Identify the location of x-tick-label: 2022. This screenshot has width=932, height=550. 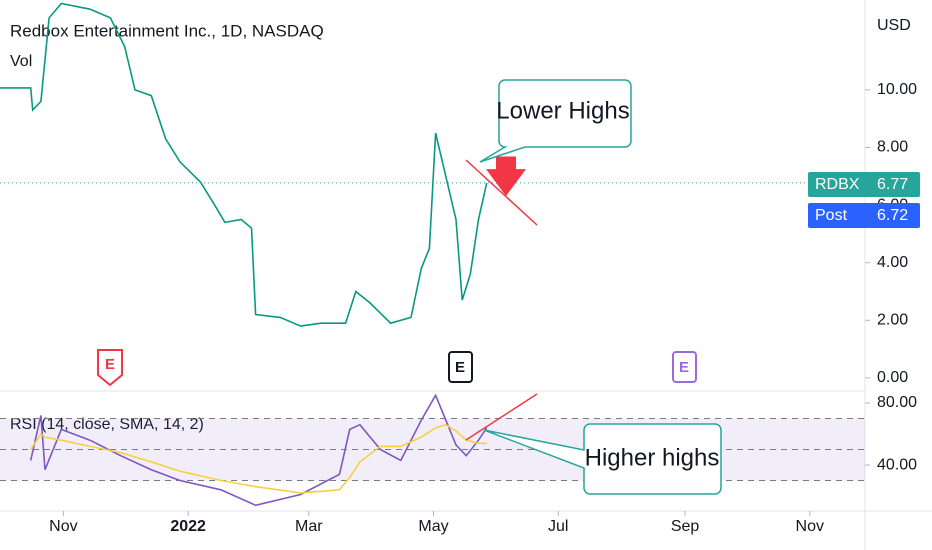
(188, 526).